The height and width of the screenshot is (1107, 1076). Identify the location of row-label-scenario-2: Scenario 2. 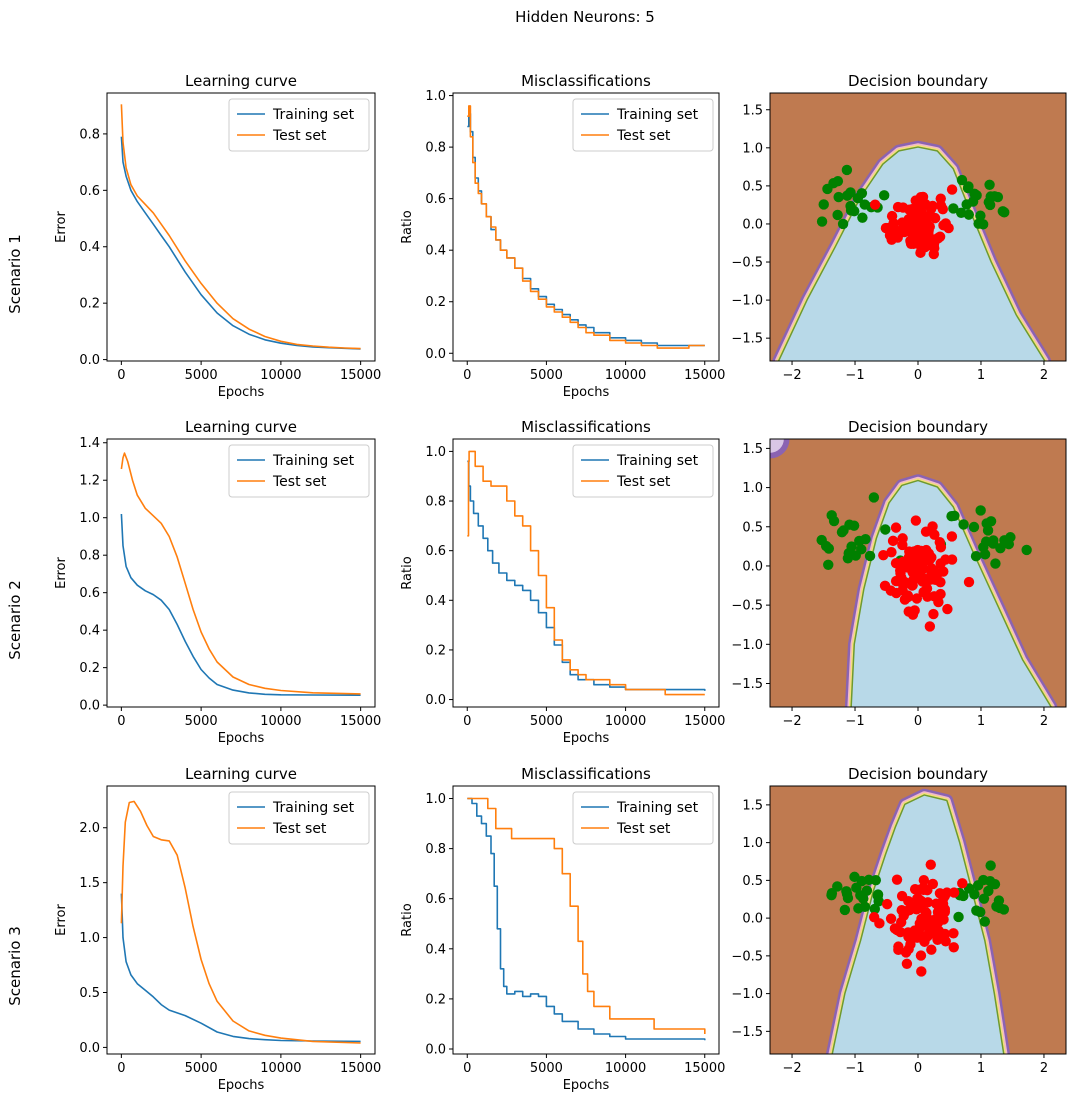
(15, 620).